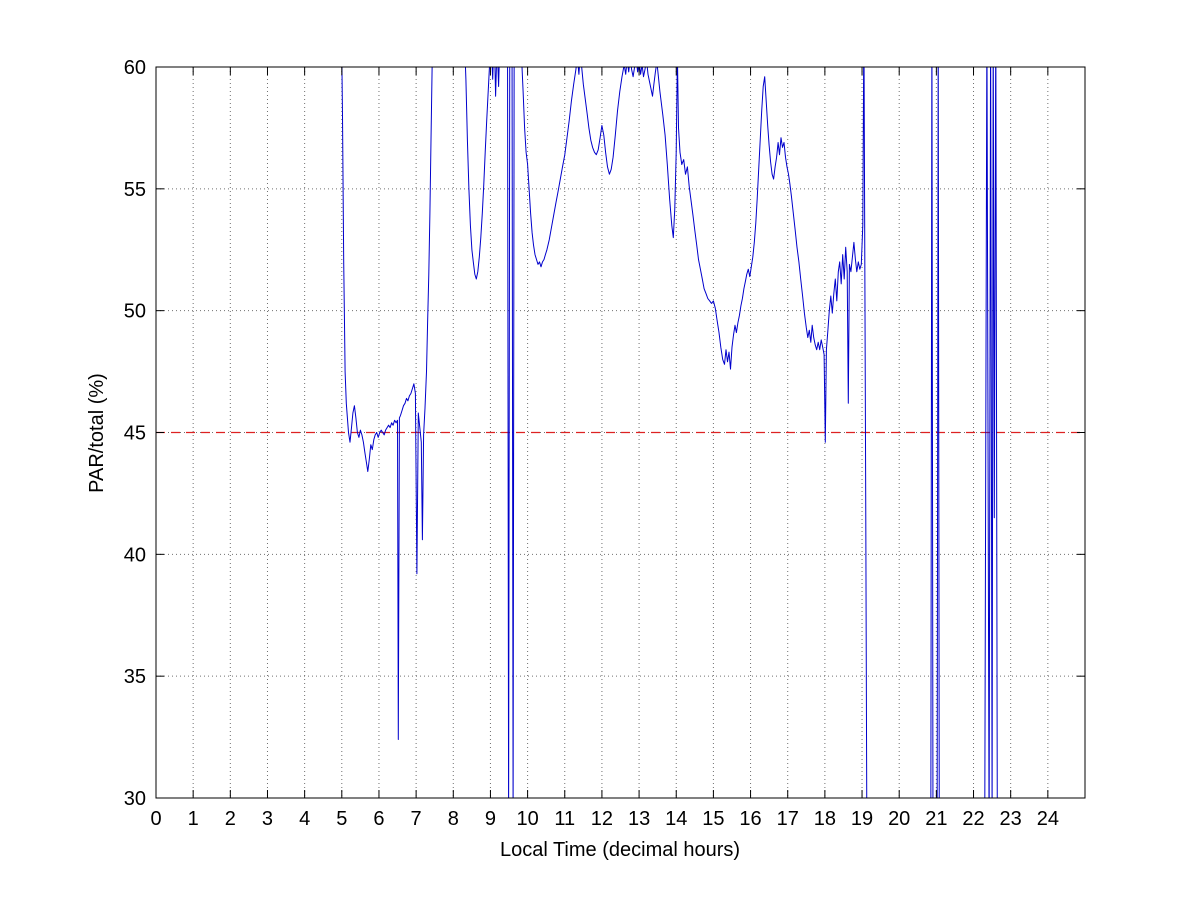  Describe the element at coordinates (135, 677) in the screenshot. I see `y-tick-label: 35` at that location.